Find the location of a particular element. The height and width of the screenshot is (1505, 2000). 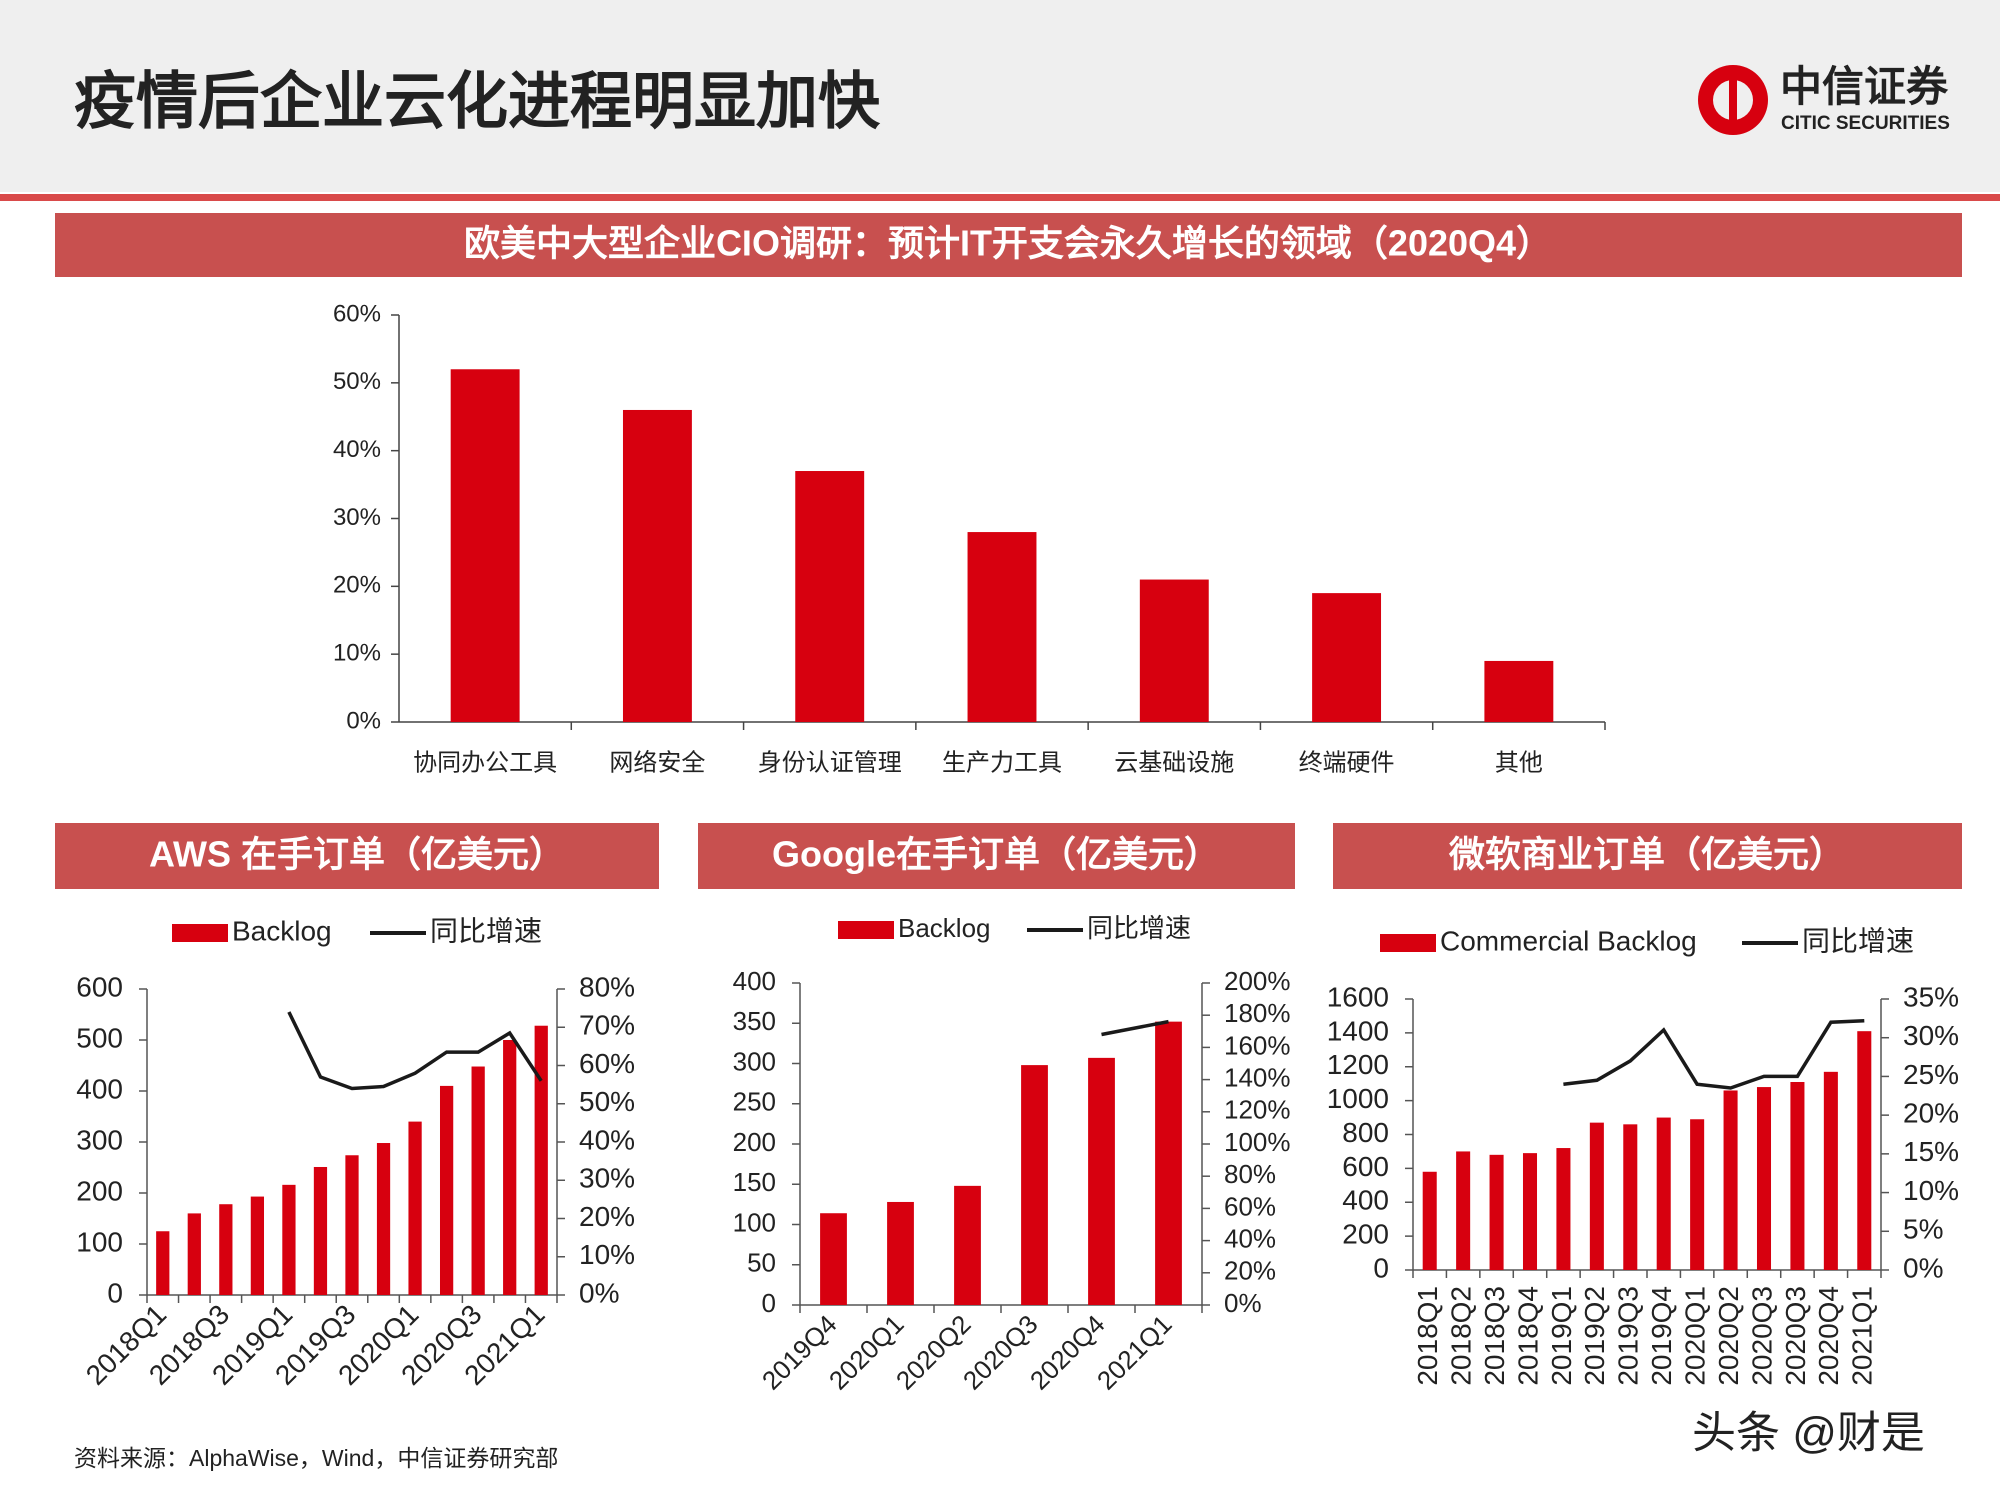

banner-title: AWS 在手订单（亿美元） is located at coordinates (357, 854).